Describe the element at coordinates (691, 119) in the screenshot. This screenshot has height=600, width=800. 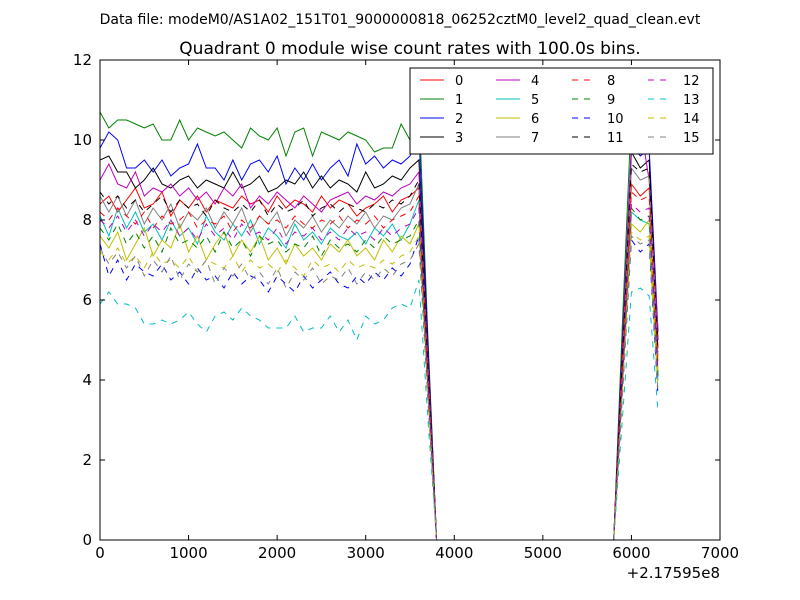
I see `legend-label-14: 14` at that location.